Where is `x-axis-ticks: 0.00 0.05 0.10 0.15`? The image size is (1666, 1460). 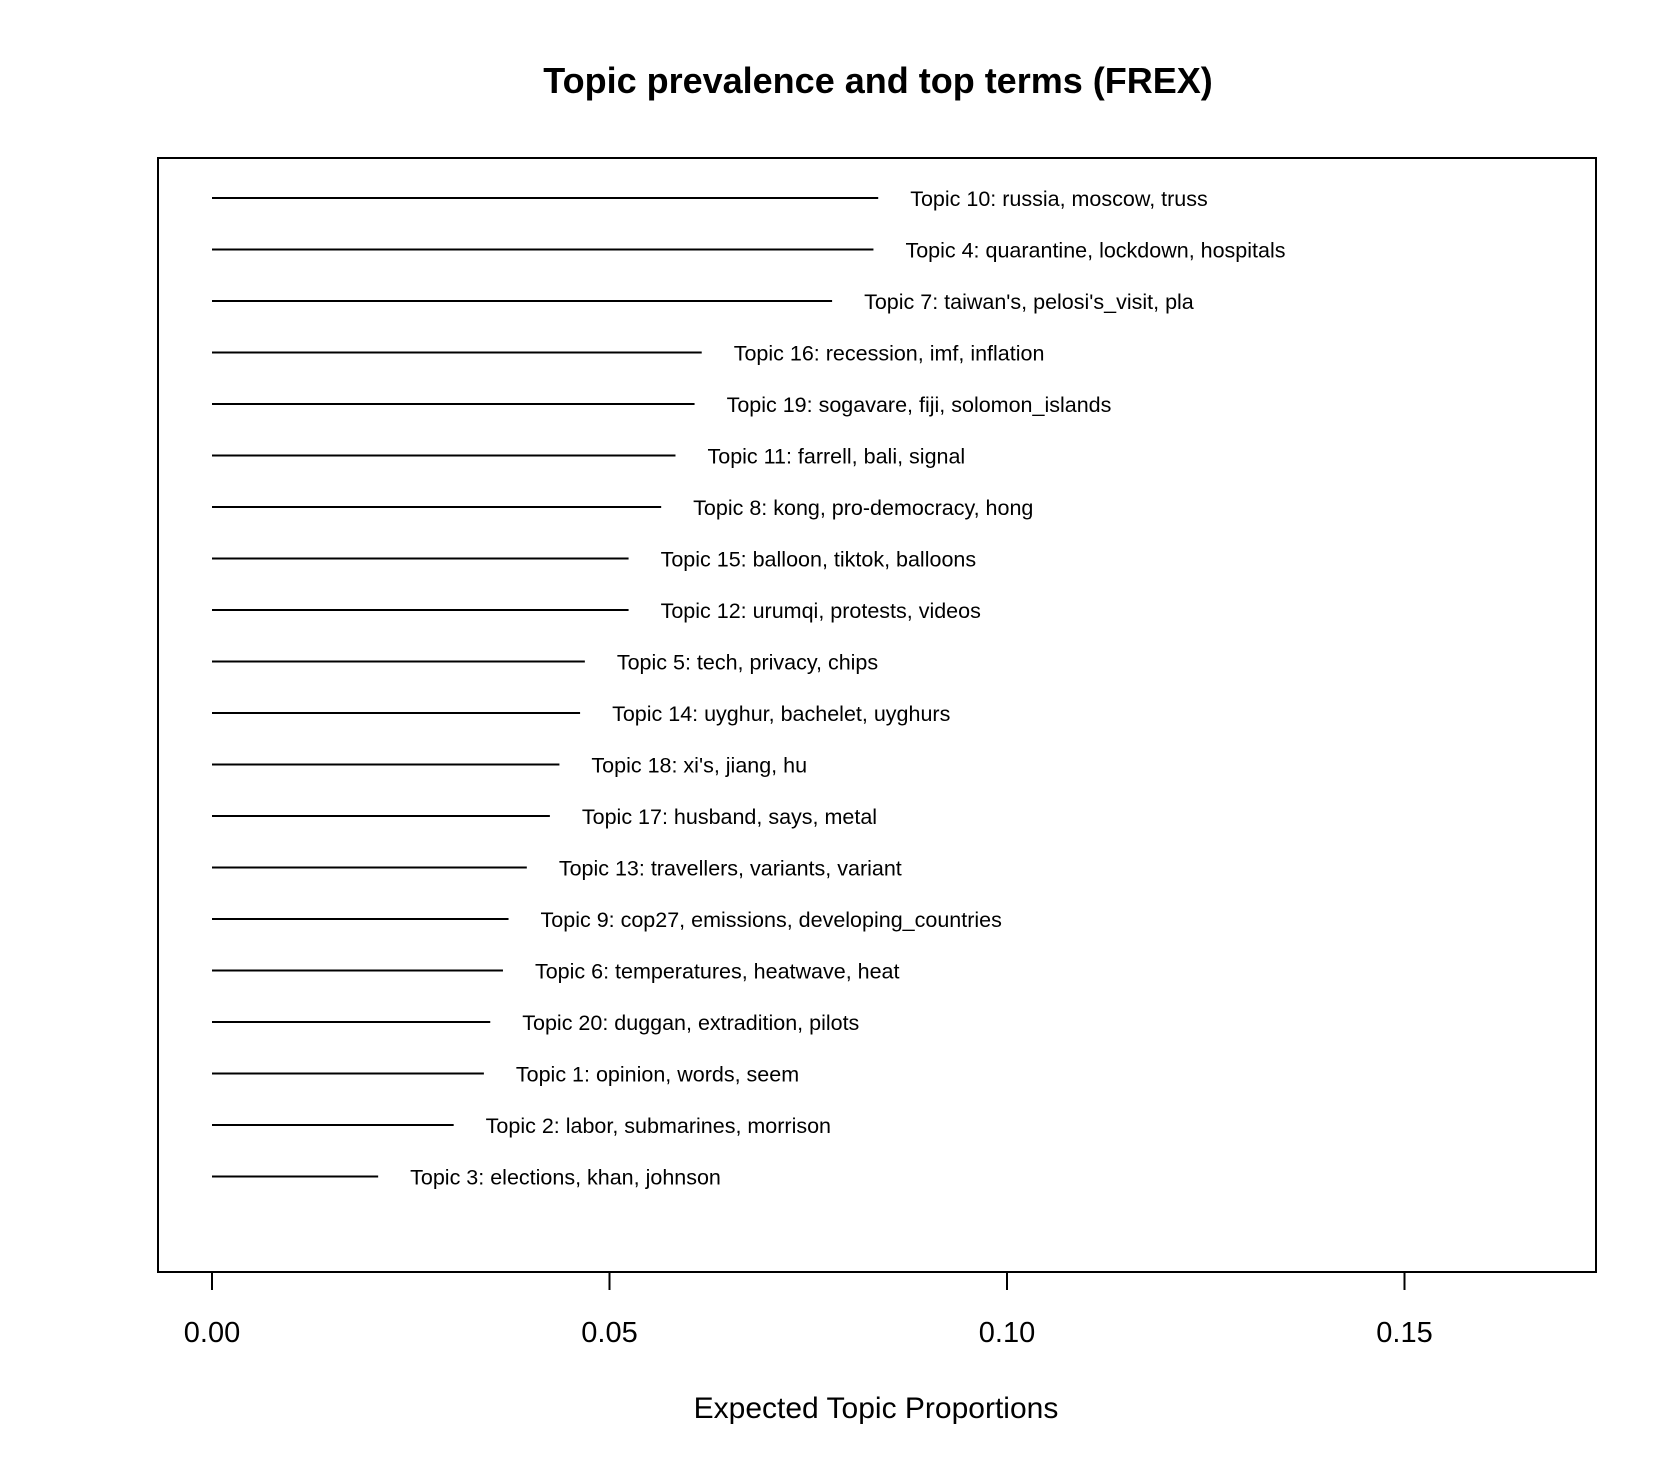
x-axis-ticks: 0.00 0.05 0.10 0.15 is located at coordinates (808, 1310).